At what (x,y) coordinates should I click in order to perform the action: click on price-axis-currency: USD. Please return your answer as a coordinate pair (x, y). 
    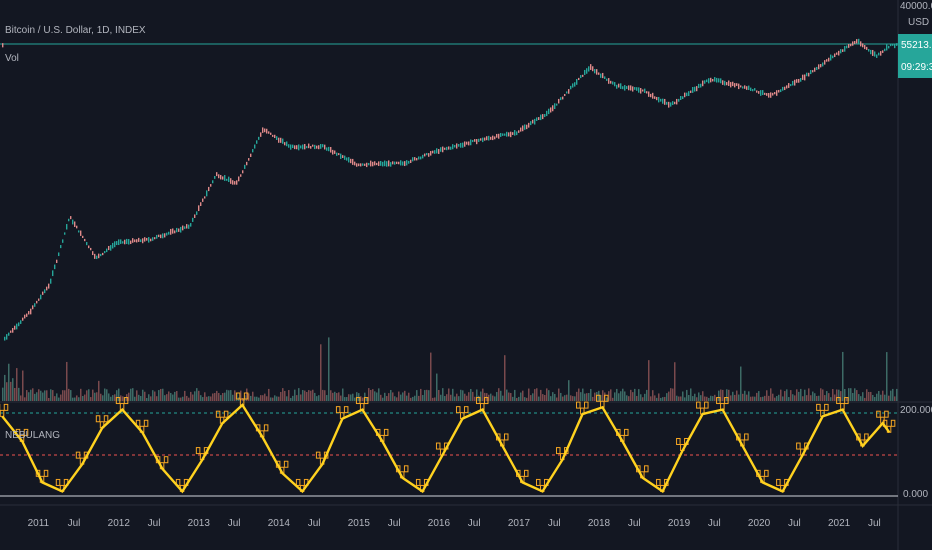
    Looking at the image, I should click on (918, 22).